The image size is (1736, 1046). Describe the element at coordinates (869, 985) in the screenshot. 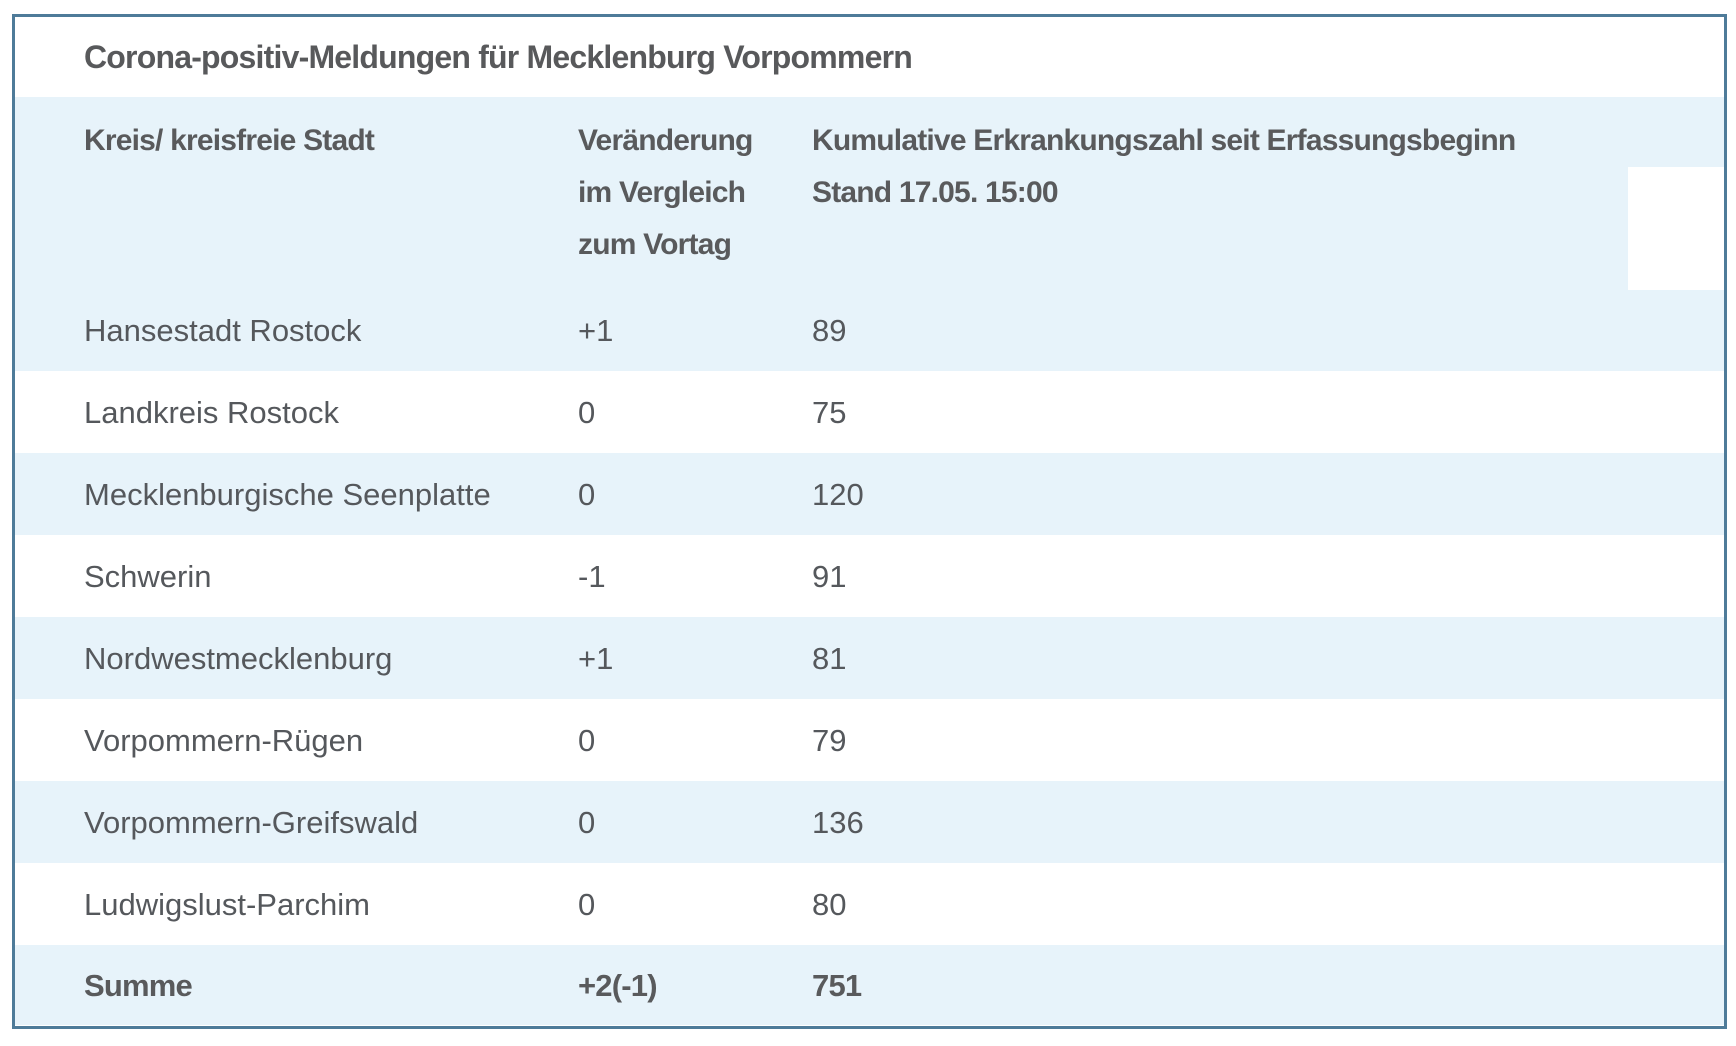

I see `summary-row: Summe +2(-1) 751` at that location.